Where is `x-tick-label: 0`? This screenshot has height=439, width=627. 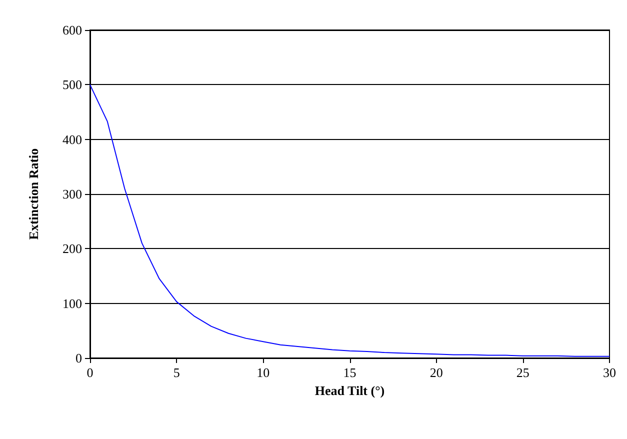 x-tick-label: 0 is located at coordinates (90, 372).